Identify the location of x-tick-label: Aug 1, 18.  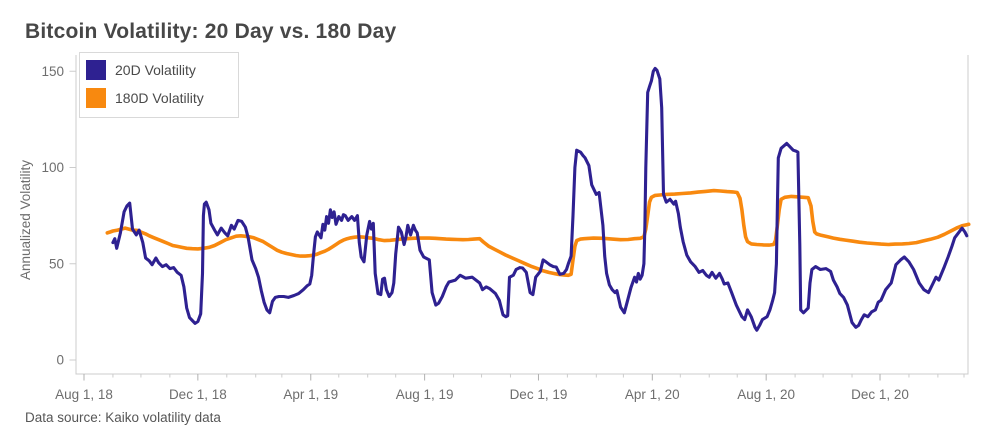
(84, 394).